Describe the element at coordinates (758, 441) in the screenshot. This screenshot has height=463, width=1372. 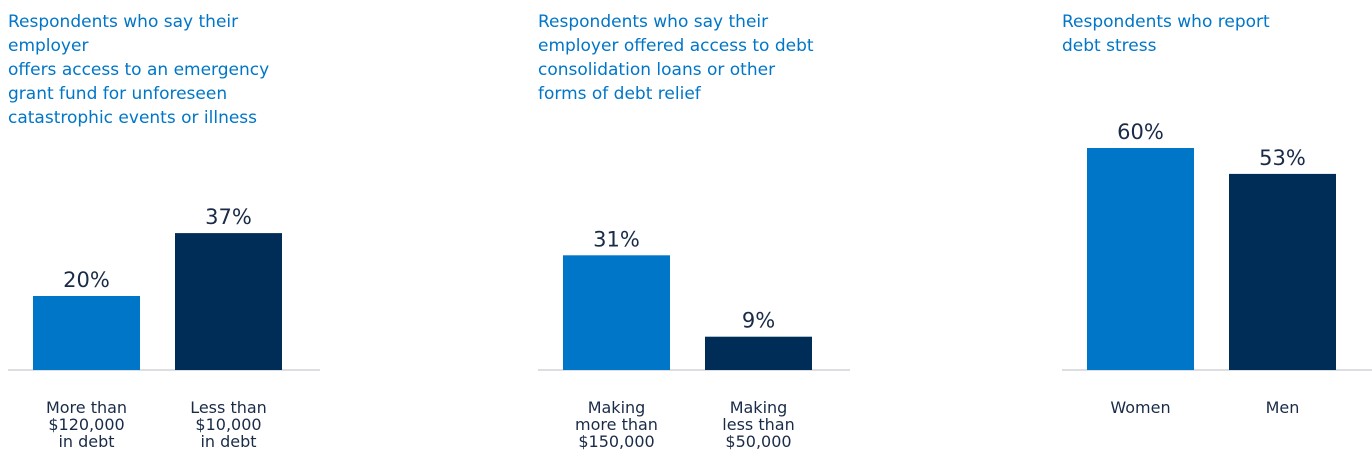
I see `category-label: $50,000` at that location.